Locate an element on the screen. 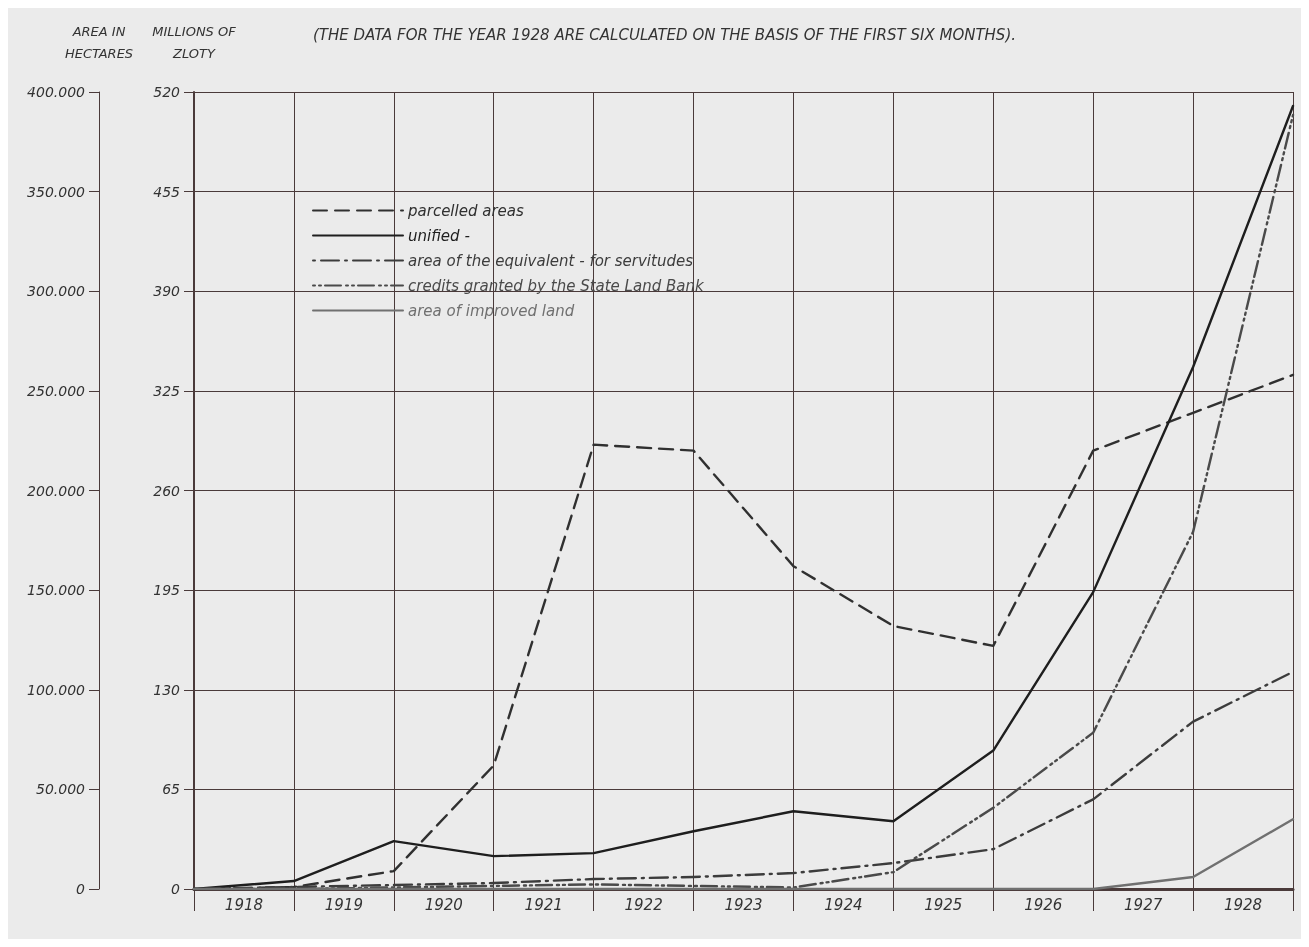  y2-tick-label: 455 is located at coordinates (167, 191).